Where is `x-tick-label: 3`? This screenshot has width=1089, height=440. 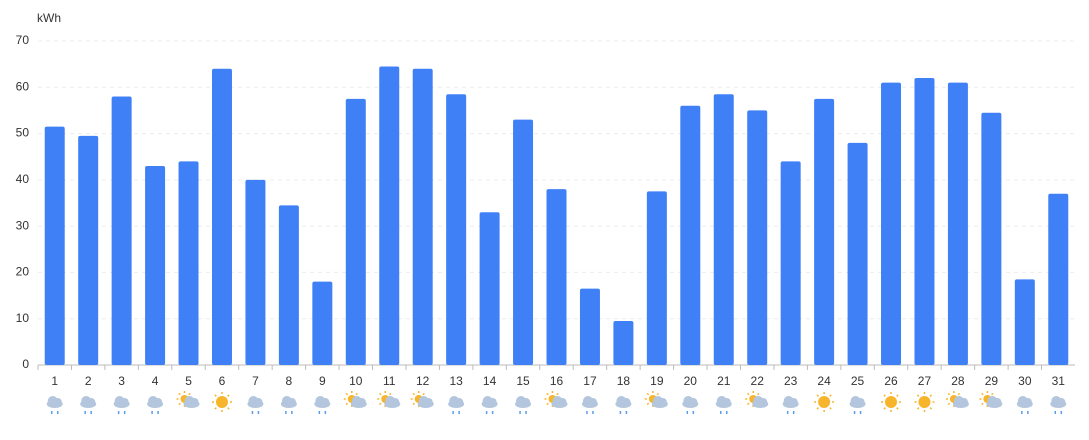
x-tick-label: 3 is located at coordinates (121, 381).